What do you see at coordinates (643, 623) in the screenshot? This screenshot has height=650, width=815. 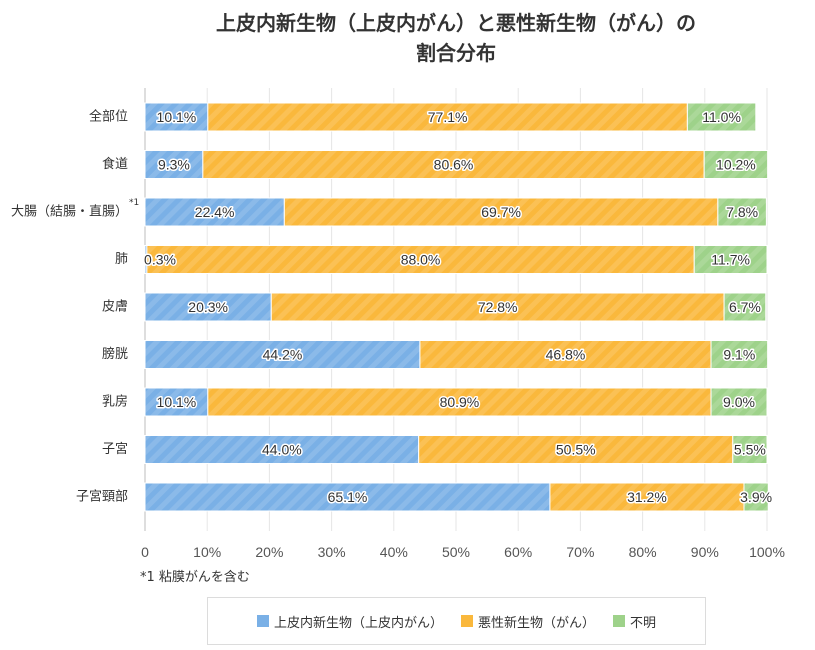 I see `legend-label: 不明` at bounding box center [643, 623].